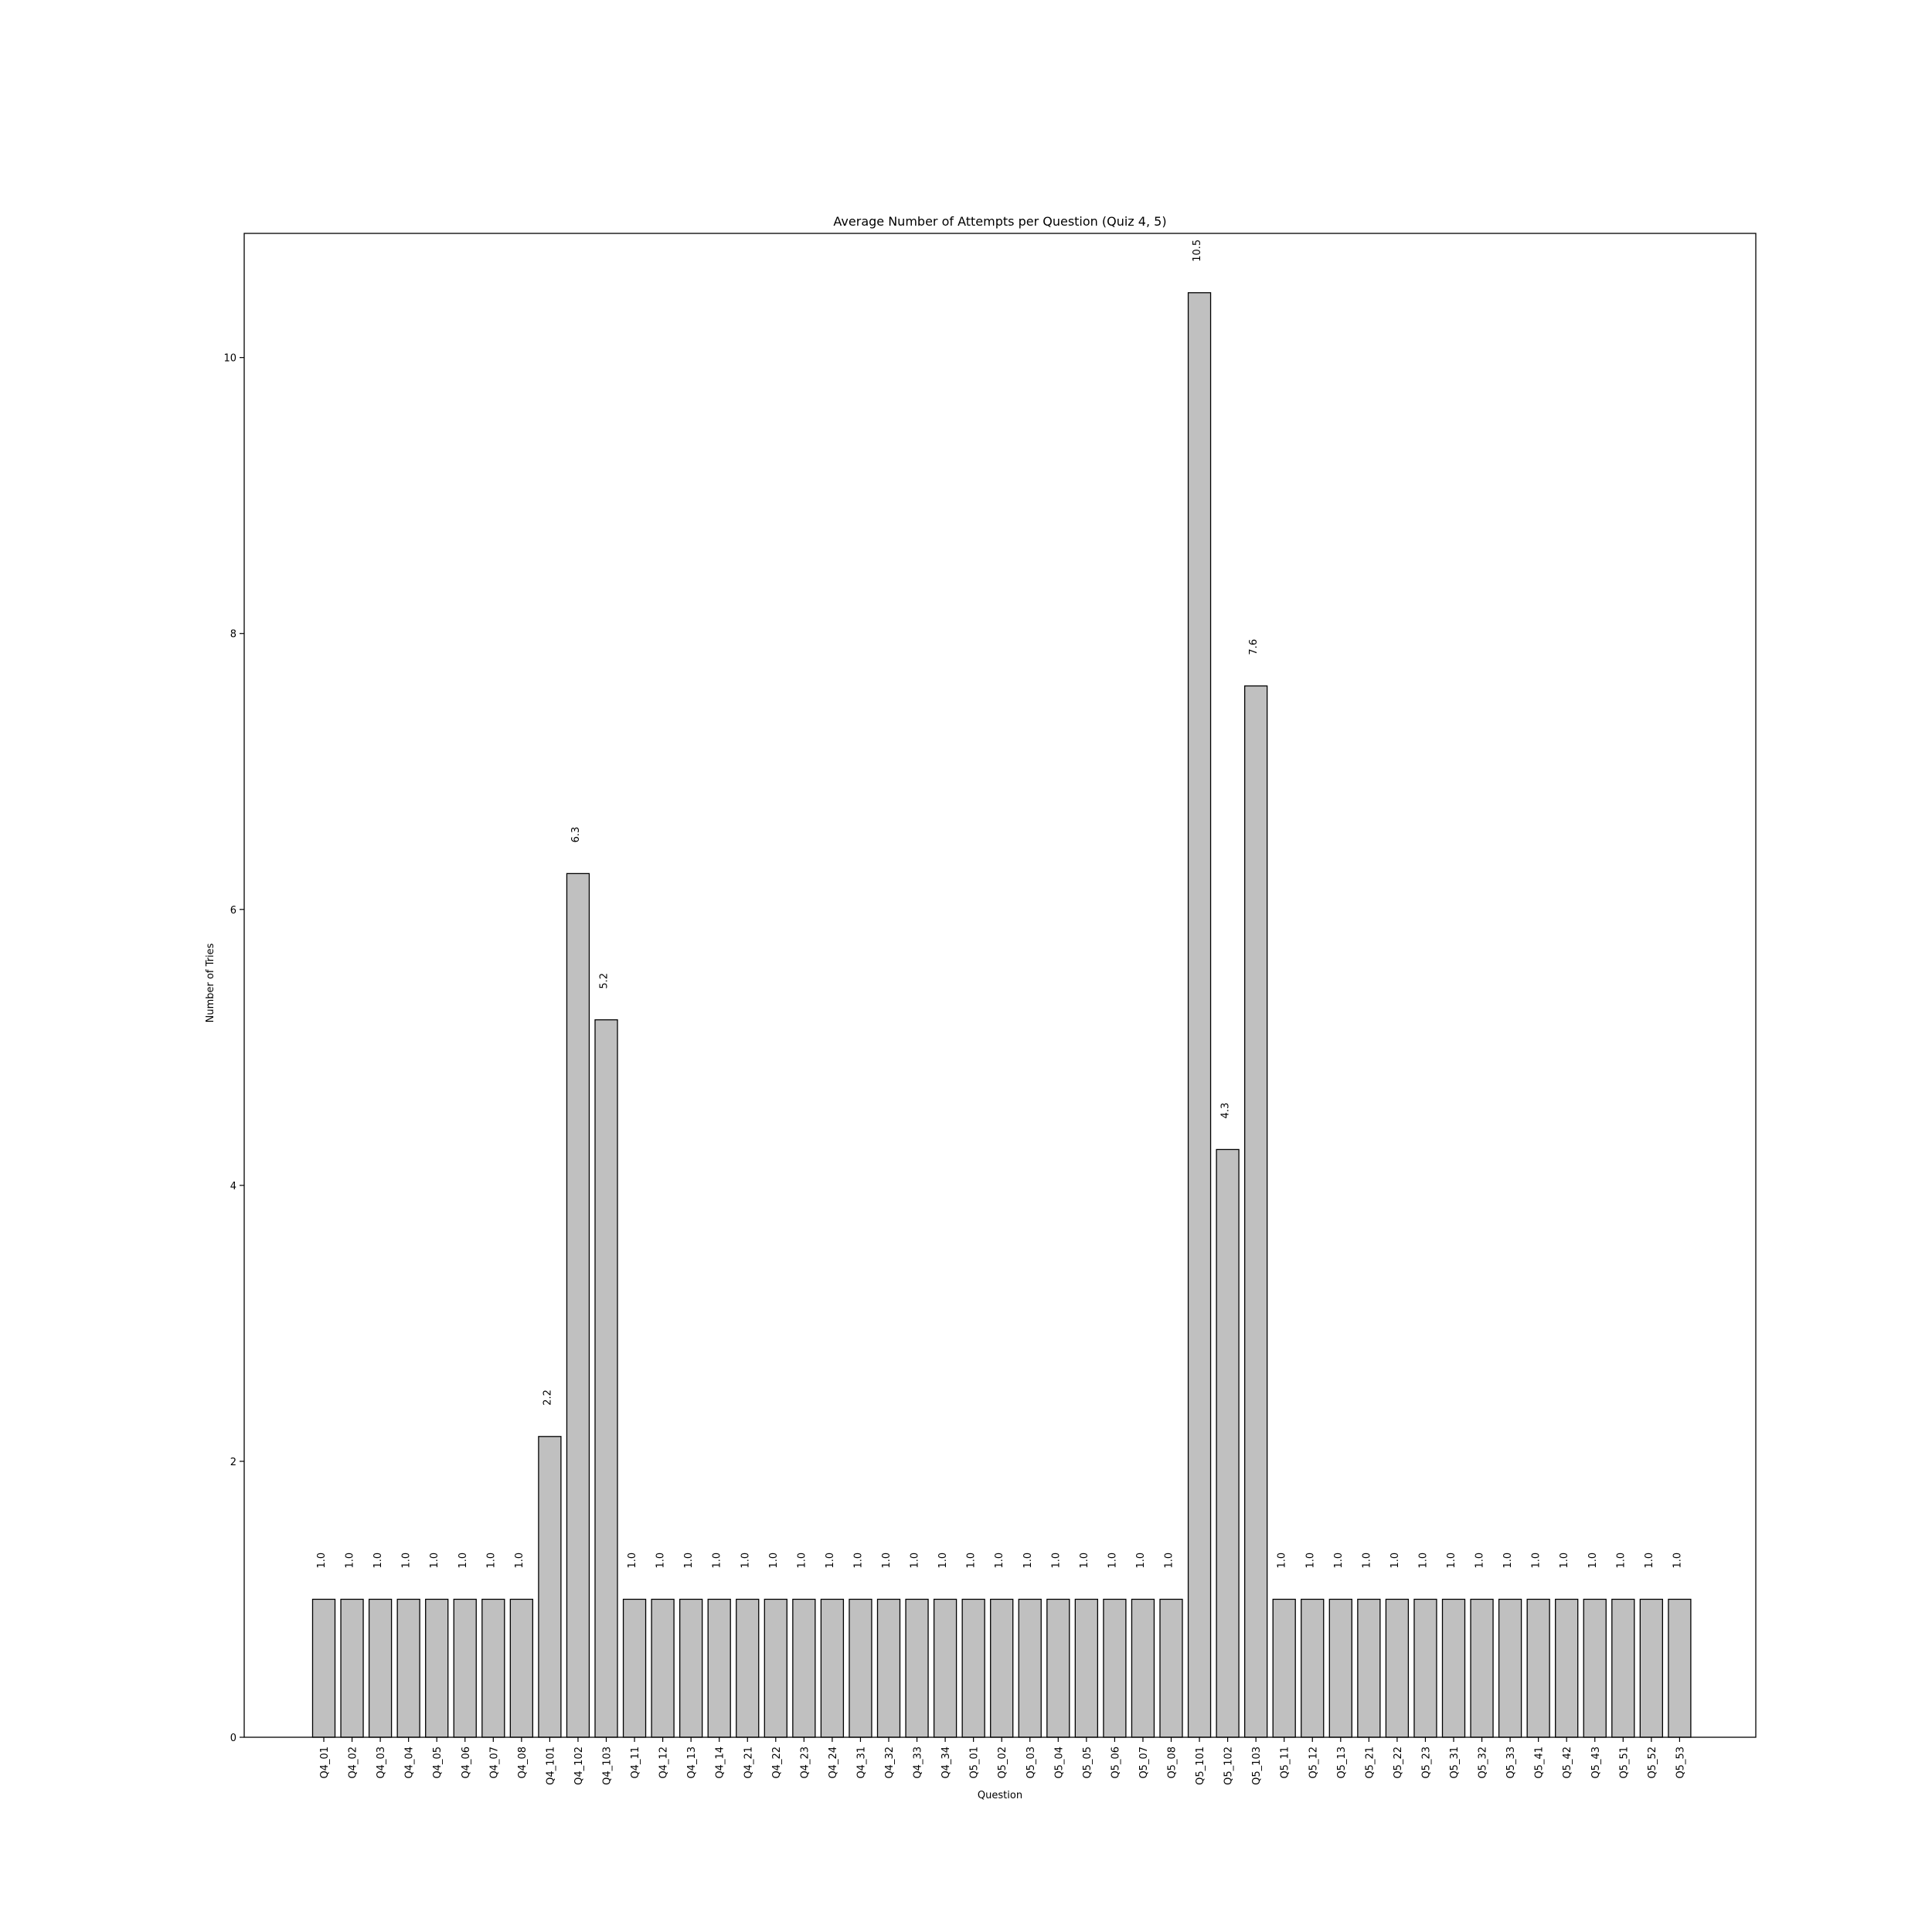 This screenshot has width=1932, height=1932. Describe the element at coordinates (748, 1763) in the screenshot. I see `x-tick-label: Q4_21` at that location.